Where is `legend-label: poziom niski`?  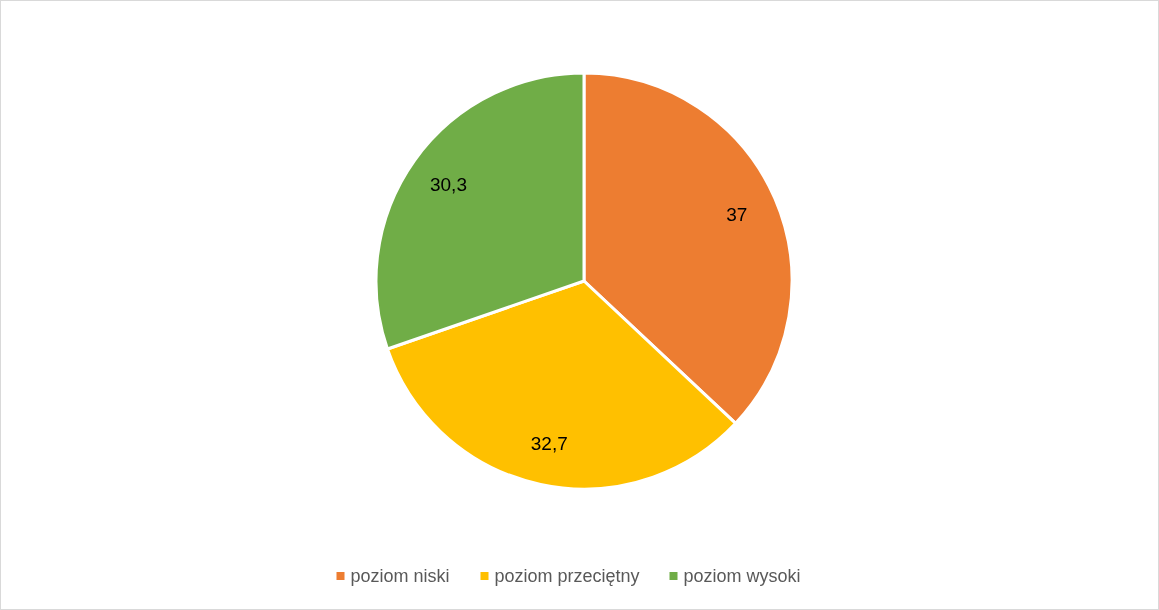 legend-label: poziom niski is located at coordinates (400, 576).